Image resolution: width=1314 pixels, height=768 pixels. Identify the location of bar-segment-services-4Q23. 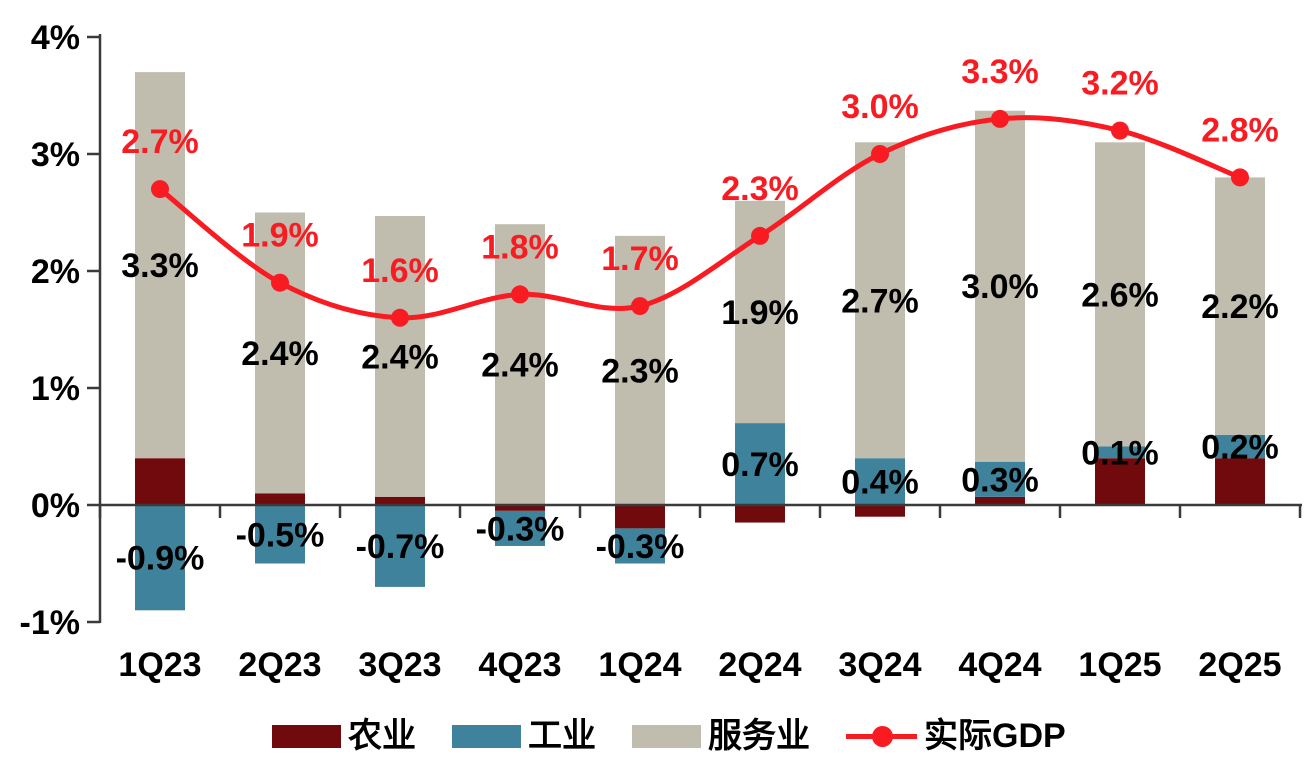
(520, 364).